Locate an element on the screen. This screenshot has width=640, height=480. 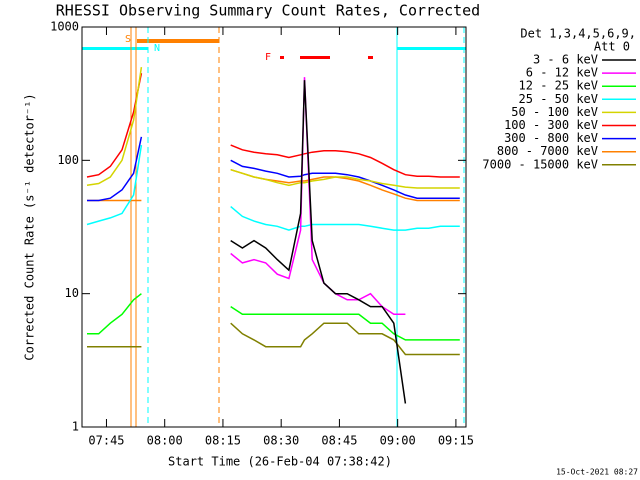
x-tick-label: 09:15 is located at coordinates (456, 441).